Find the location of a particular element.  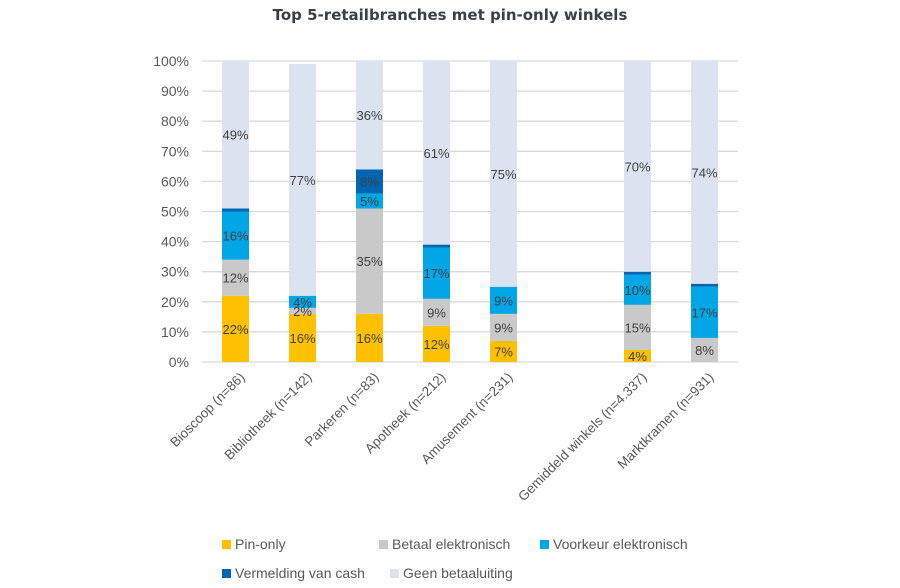

data-label: 74% is located at coordinates (704, 172).